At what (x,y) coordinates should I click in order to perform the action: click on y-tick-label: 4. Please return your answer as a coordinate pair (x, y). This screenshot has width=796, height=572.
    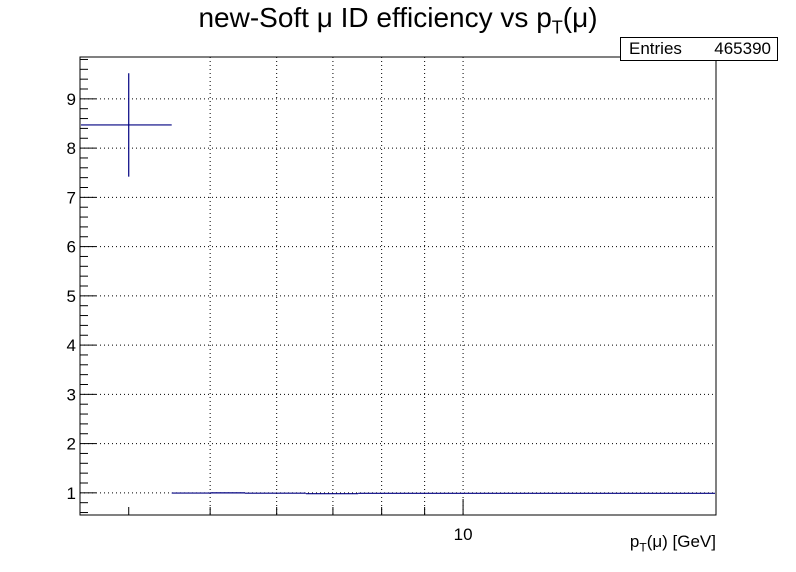
    Looking at the image, I should click on (71, 345).